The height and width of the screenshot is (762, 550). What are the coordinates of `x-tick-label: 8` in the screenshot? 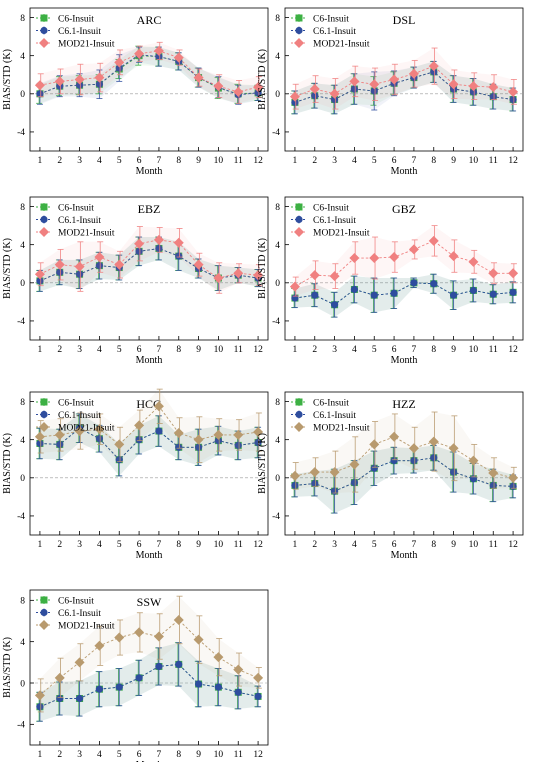 It's located at (178, 161).